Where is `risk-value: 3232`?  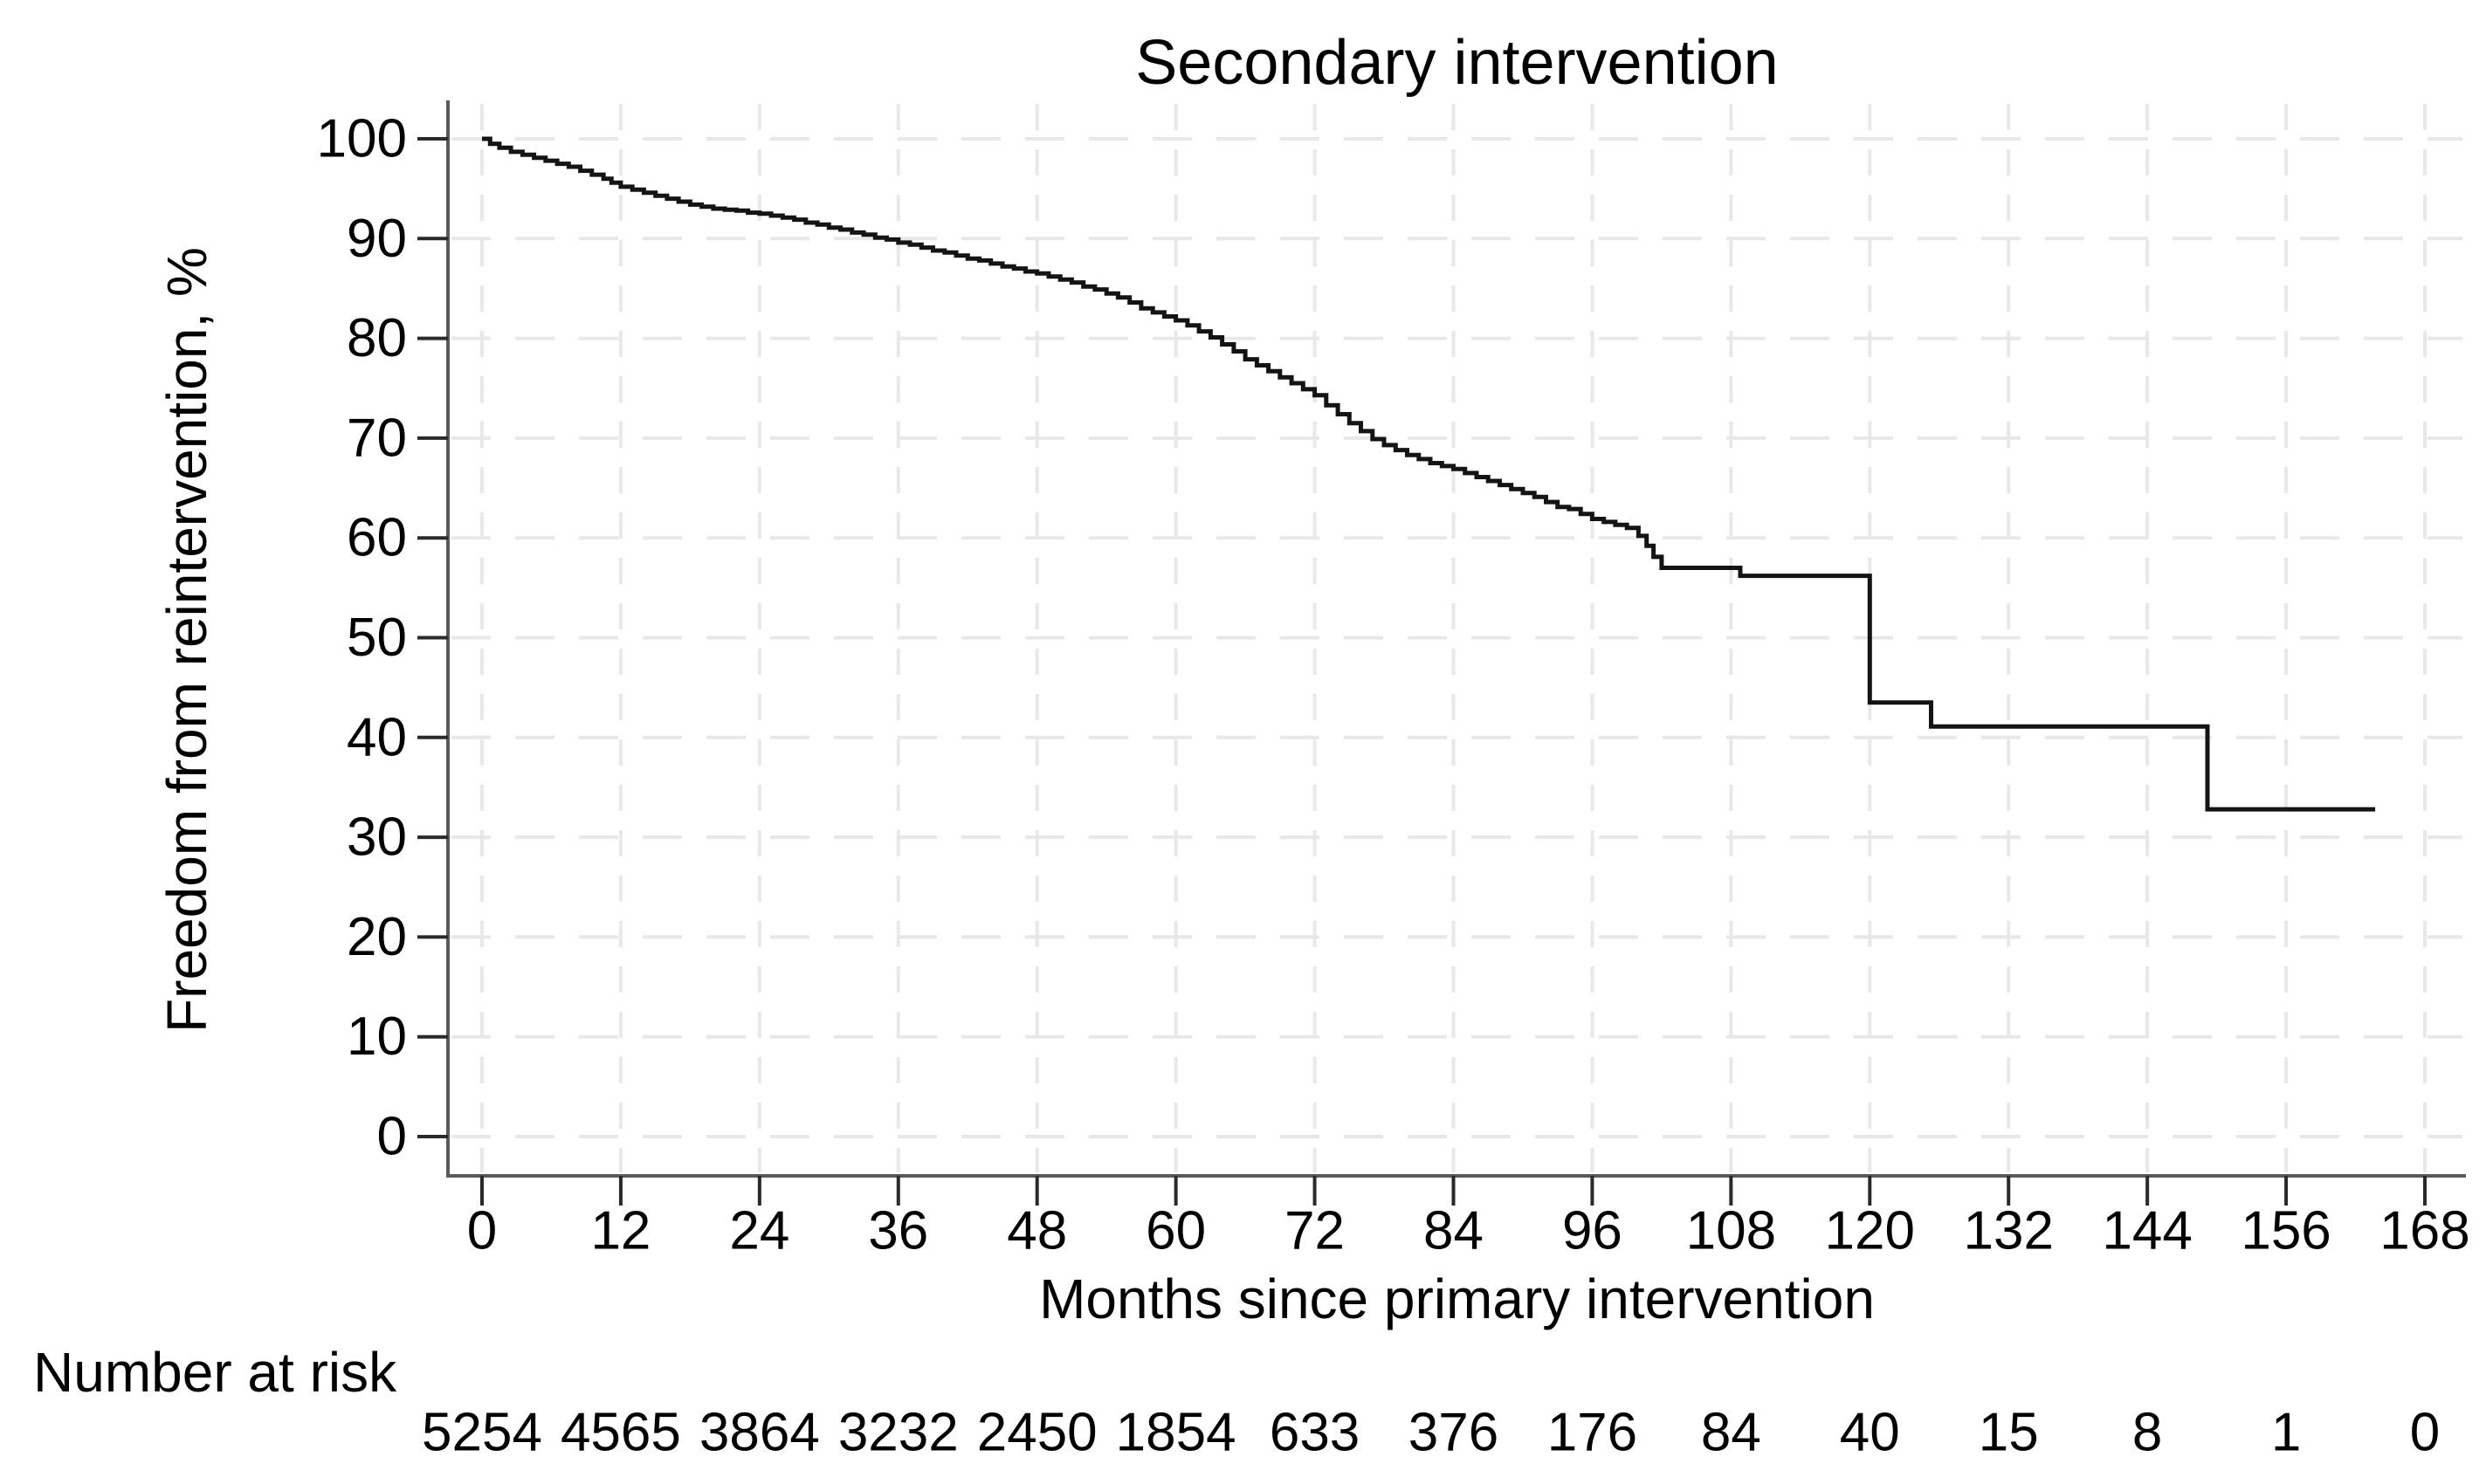 risk-value: 3232 is located at coordinates (898, 1433).